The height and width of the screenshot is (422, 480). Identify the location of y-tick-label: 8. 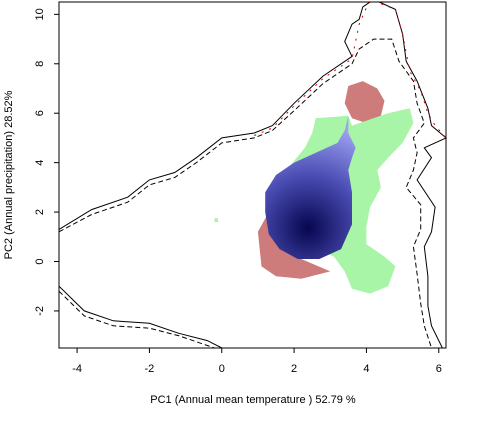
(40, 64).